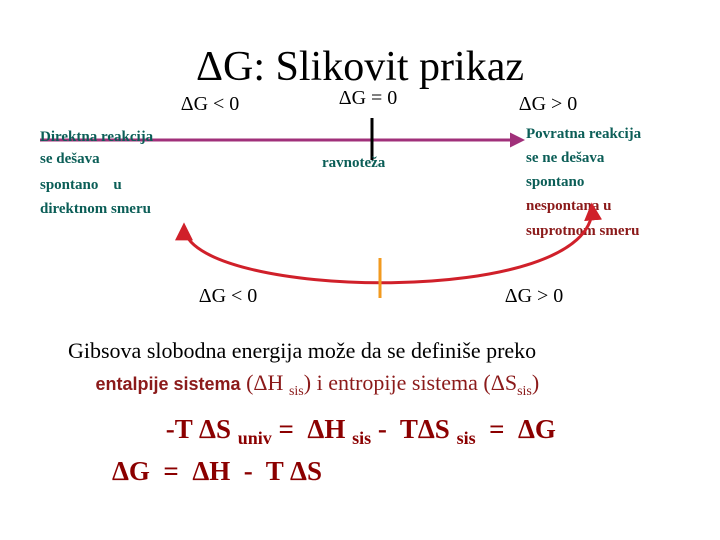 This screenshot has width=720, height=540. What do you see at coordinates (97, 137) in the screenshot?
I see `left-text: Direktna reakcija` at bounding box center [97, 137].